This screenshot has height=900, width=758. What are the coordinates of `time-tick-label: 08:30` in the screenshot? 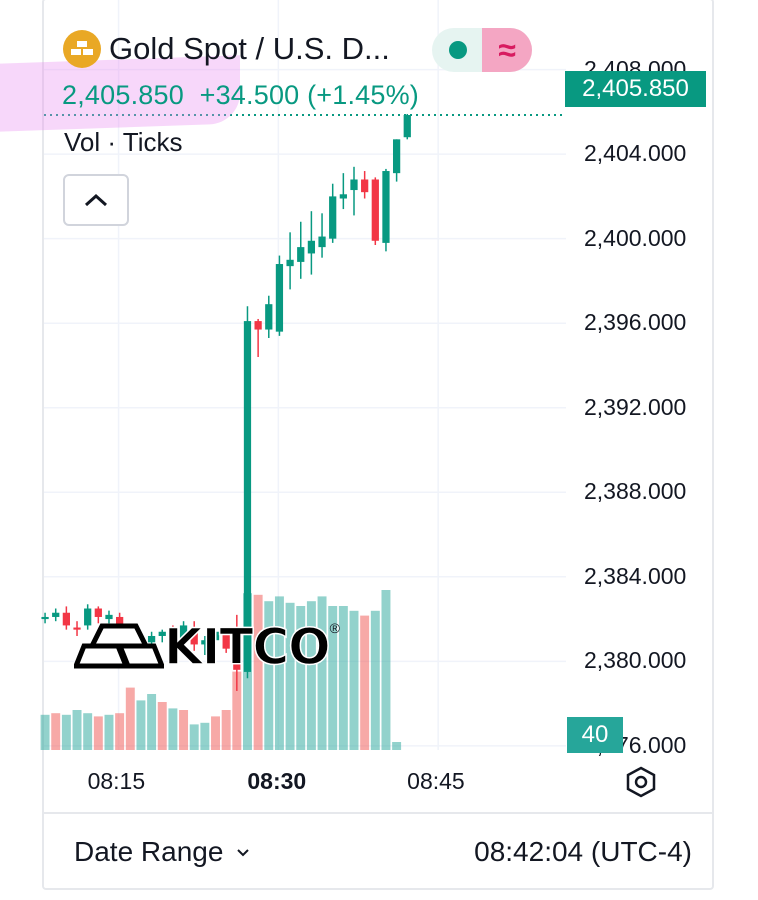 It's located at (277, 781).